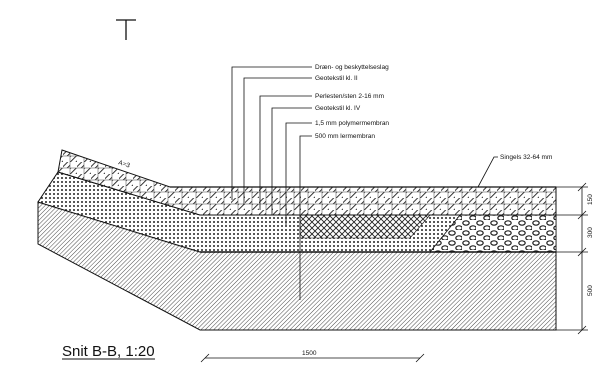 This screenshot has height=373, width=603. Describe the element at coordinates (365, 226) in the screenshot. I see `crosshatch-layer` at that location.